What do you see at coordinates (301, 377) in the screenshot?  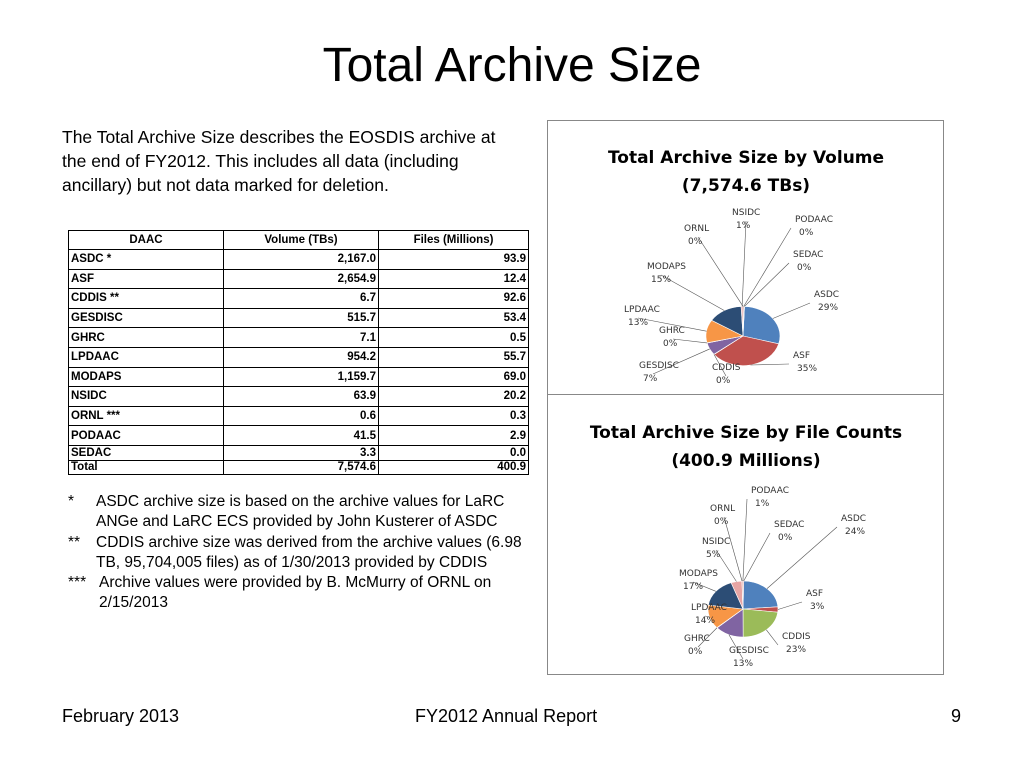 I see `cell-volume: 1,159.7` at bounding box center [301, 377].